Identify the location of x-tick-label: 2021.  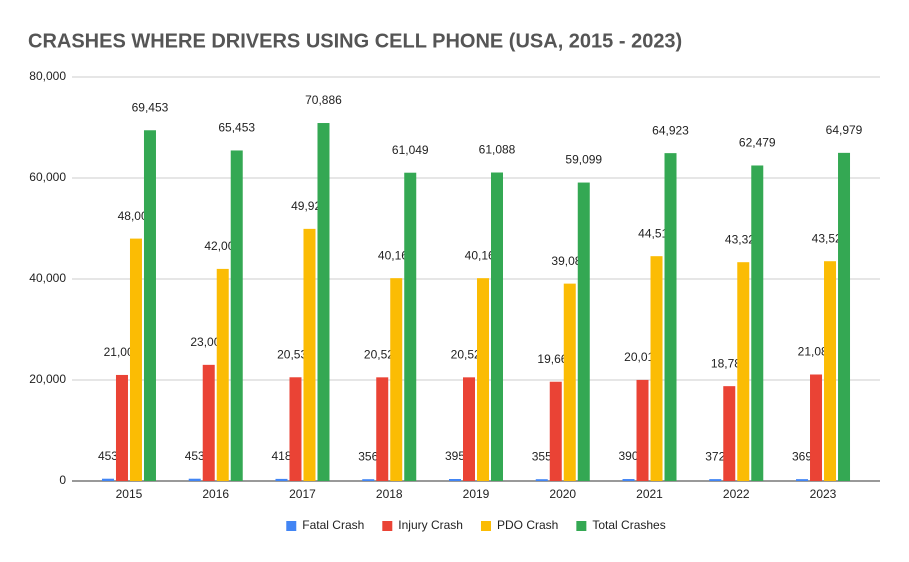
(649, 494).